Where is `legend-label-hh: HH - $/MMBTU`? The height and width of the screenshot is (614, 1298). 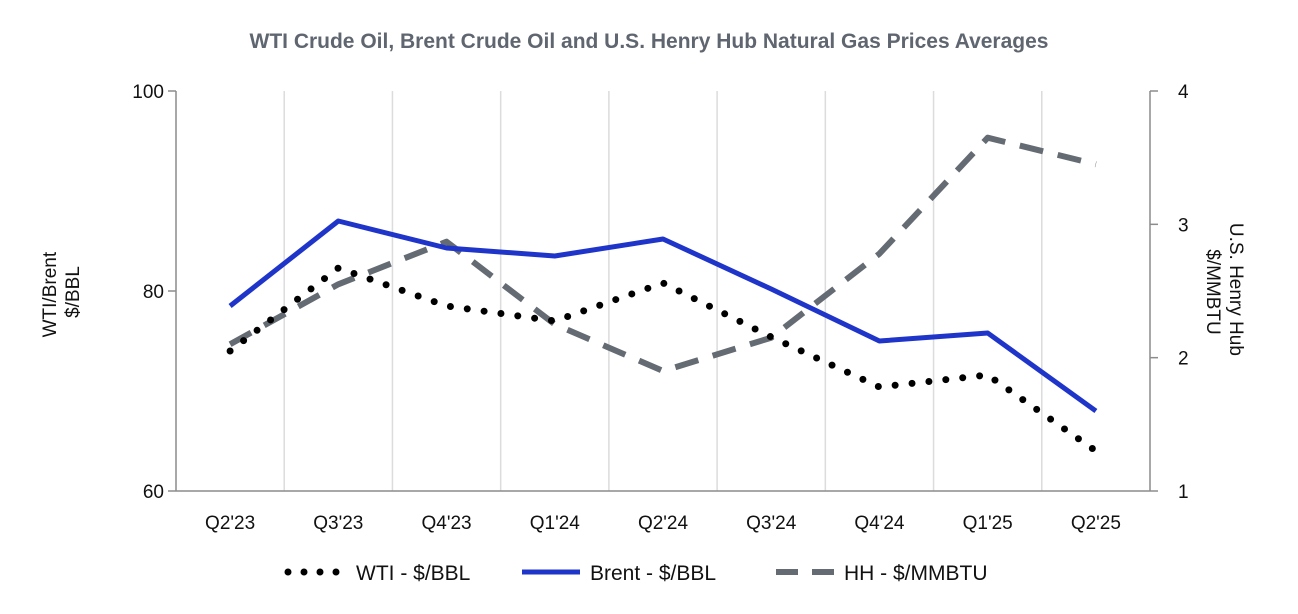
legend-label-hh: HH - $/MMBTU is located at coordinates (916, 573).